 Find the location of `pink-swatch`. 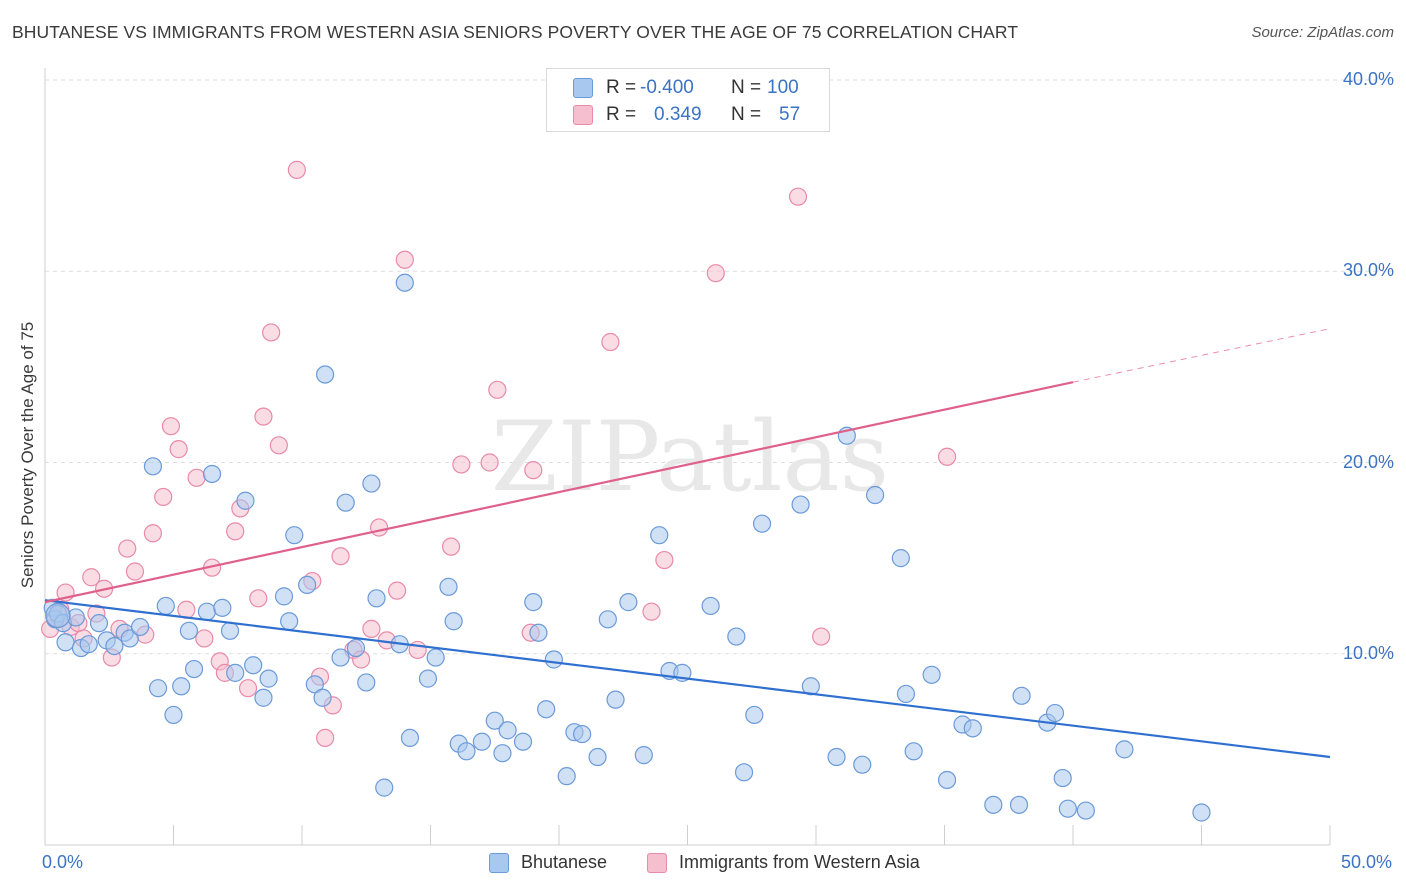

pink-swatch is located at coordinates (657, 862).